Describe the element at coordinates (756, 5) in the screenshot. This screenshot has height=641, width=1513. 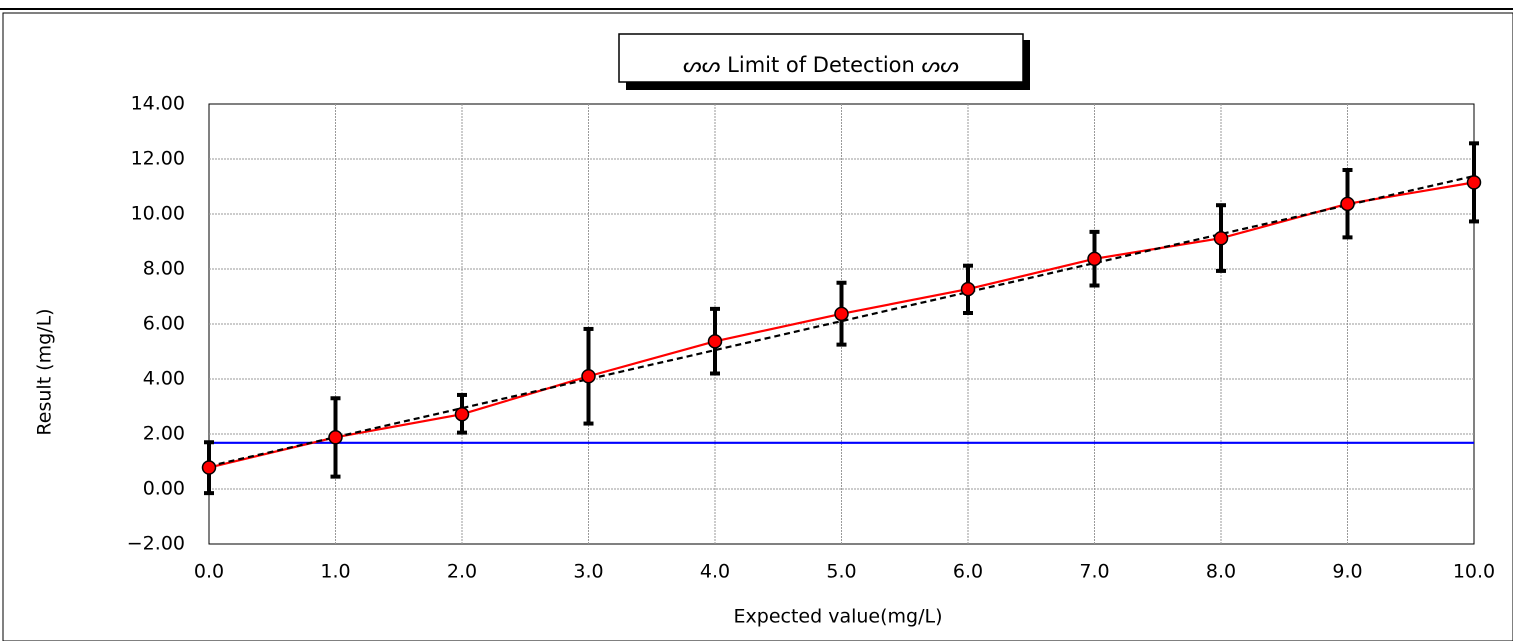
I see `top-table-edge` at that location.